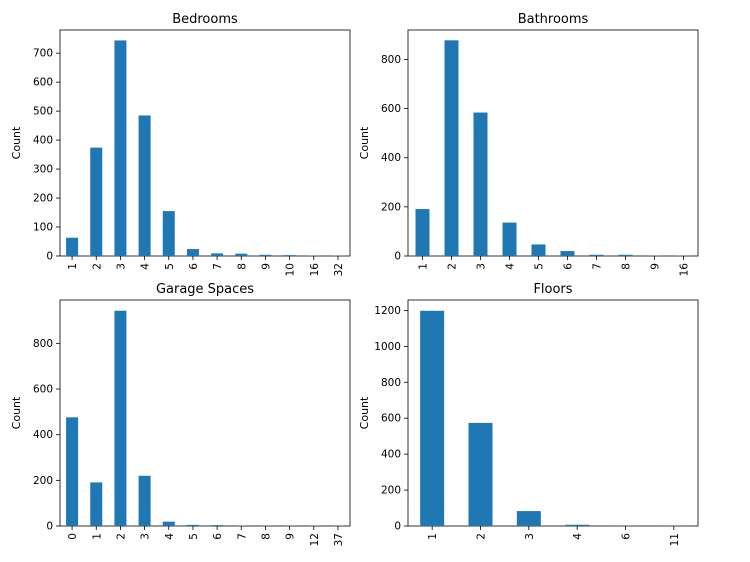 The width and height of the screenshot is (750, 562). Describe the element at coordinates (387, 311) in the screenshot. I see `y-tick-label: 1200` at that location.